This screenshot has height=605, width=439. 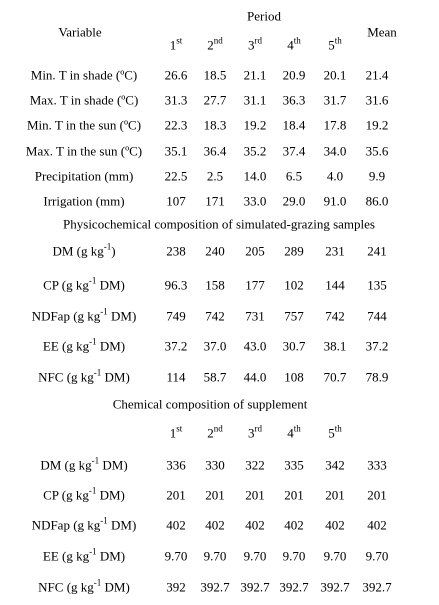 What do you see at coordinates (377, 176) in the screenshot?
I see `cell-value: 9.9` at bounding box center [377, 176].